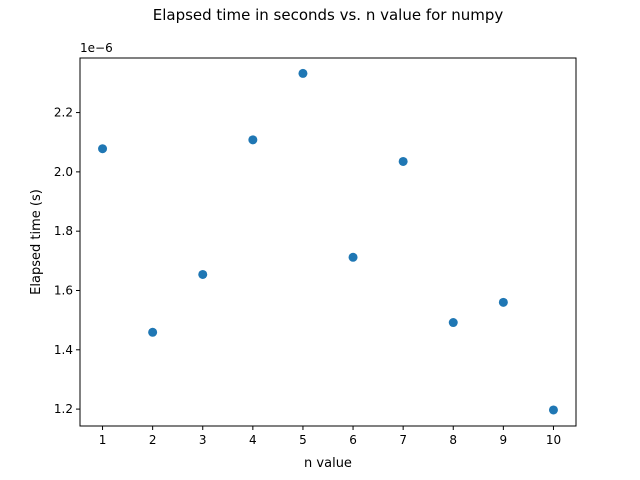 The width and height of the screenshot is (640, 480). Describe the element at coordinates (36, 242) in the screenshot. I see `y-axis-label: Elapsed time (s)` at that location.